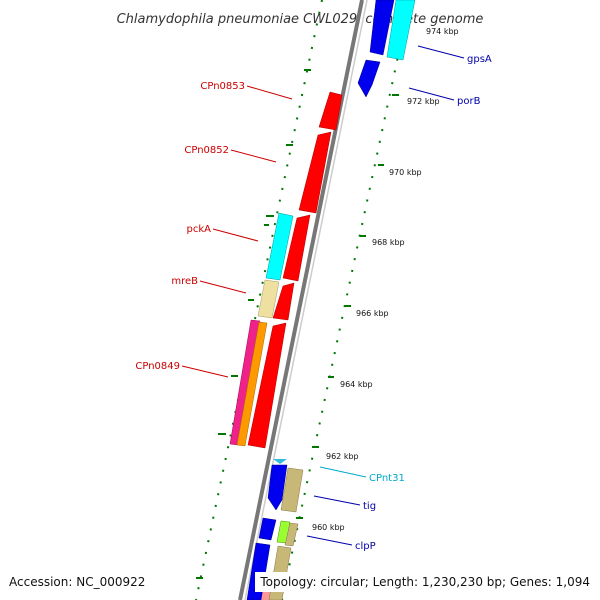 The width and height of the screenshot is (600, 600). What do you see at coordinates (382, 28) in the screenshot?
I see `gene-gpsa-blue` at bounding box center [382, 28].